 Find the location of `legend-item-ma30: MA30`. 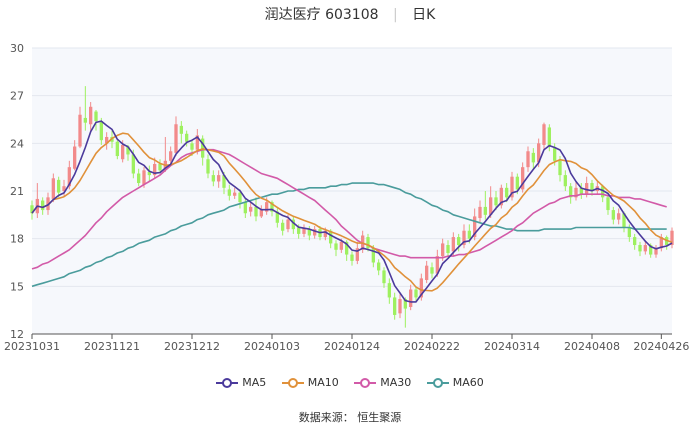

legend-item-ma30: MA30 is located at coordinates (382, 382).